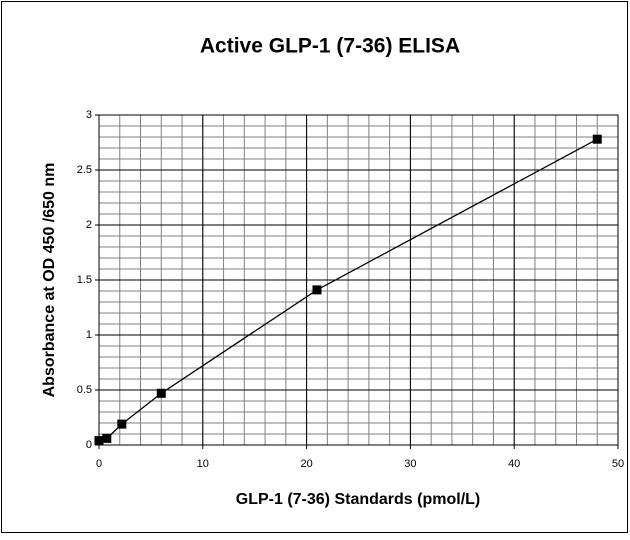  Describe the element at coordinates (84, 170) in the screenshot. I see `y-tick-label: 2.5` at that location.